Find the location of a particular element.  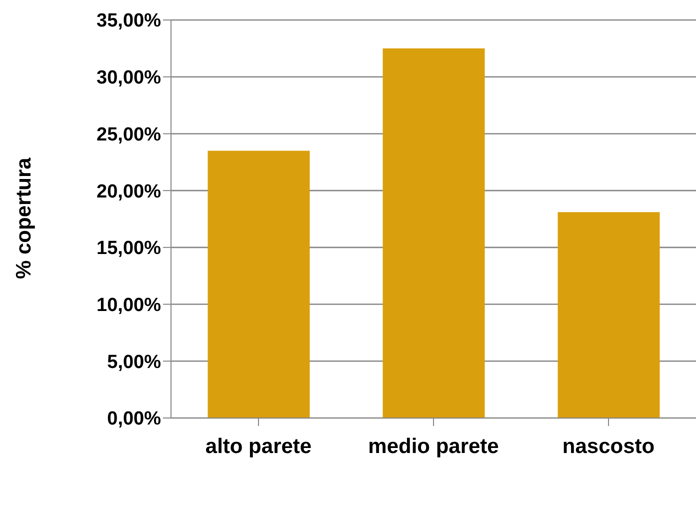

y-tick-label: 35,00% is located at coordinates (129, 21).